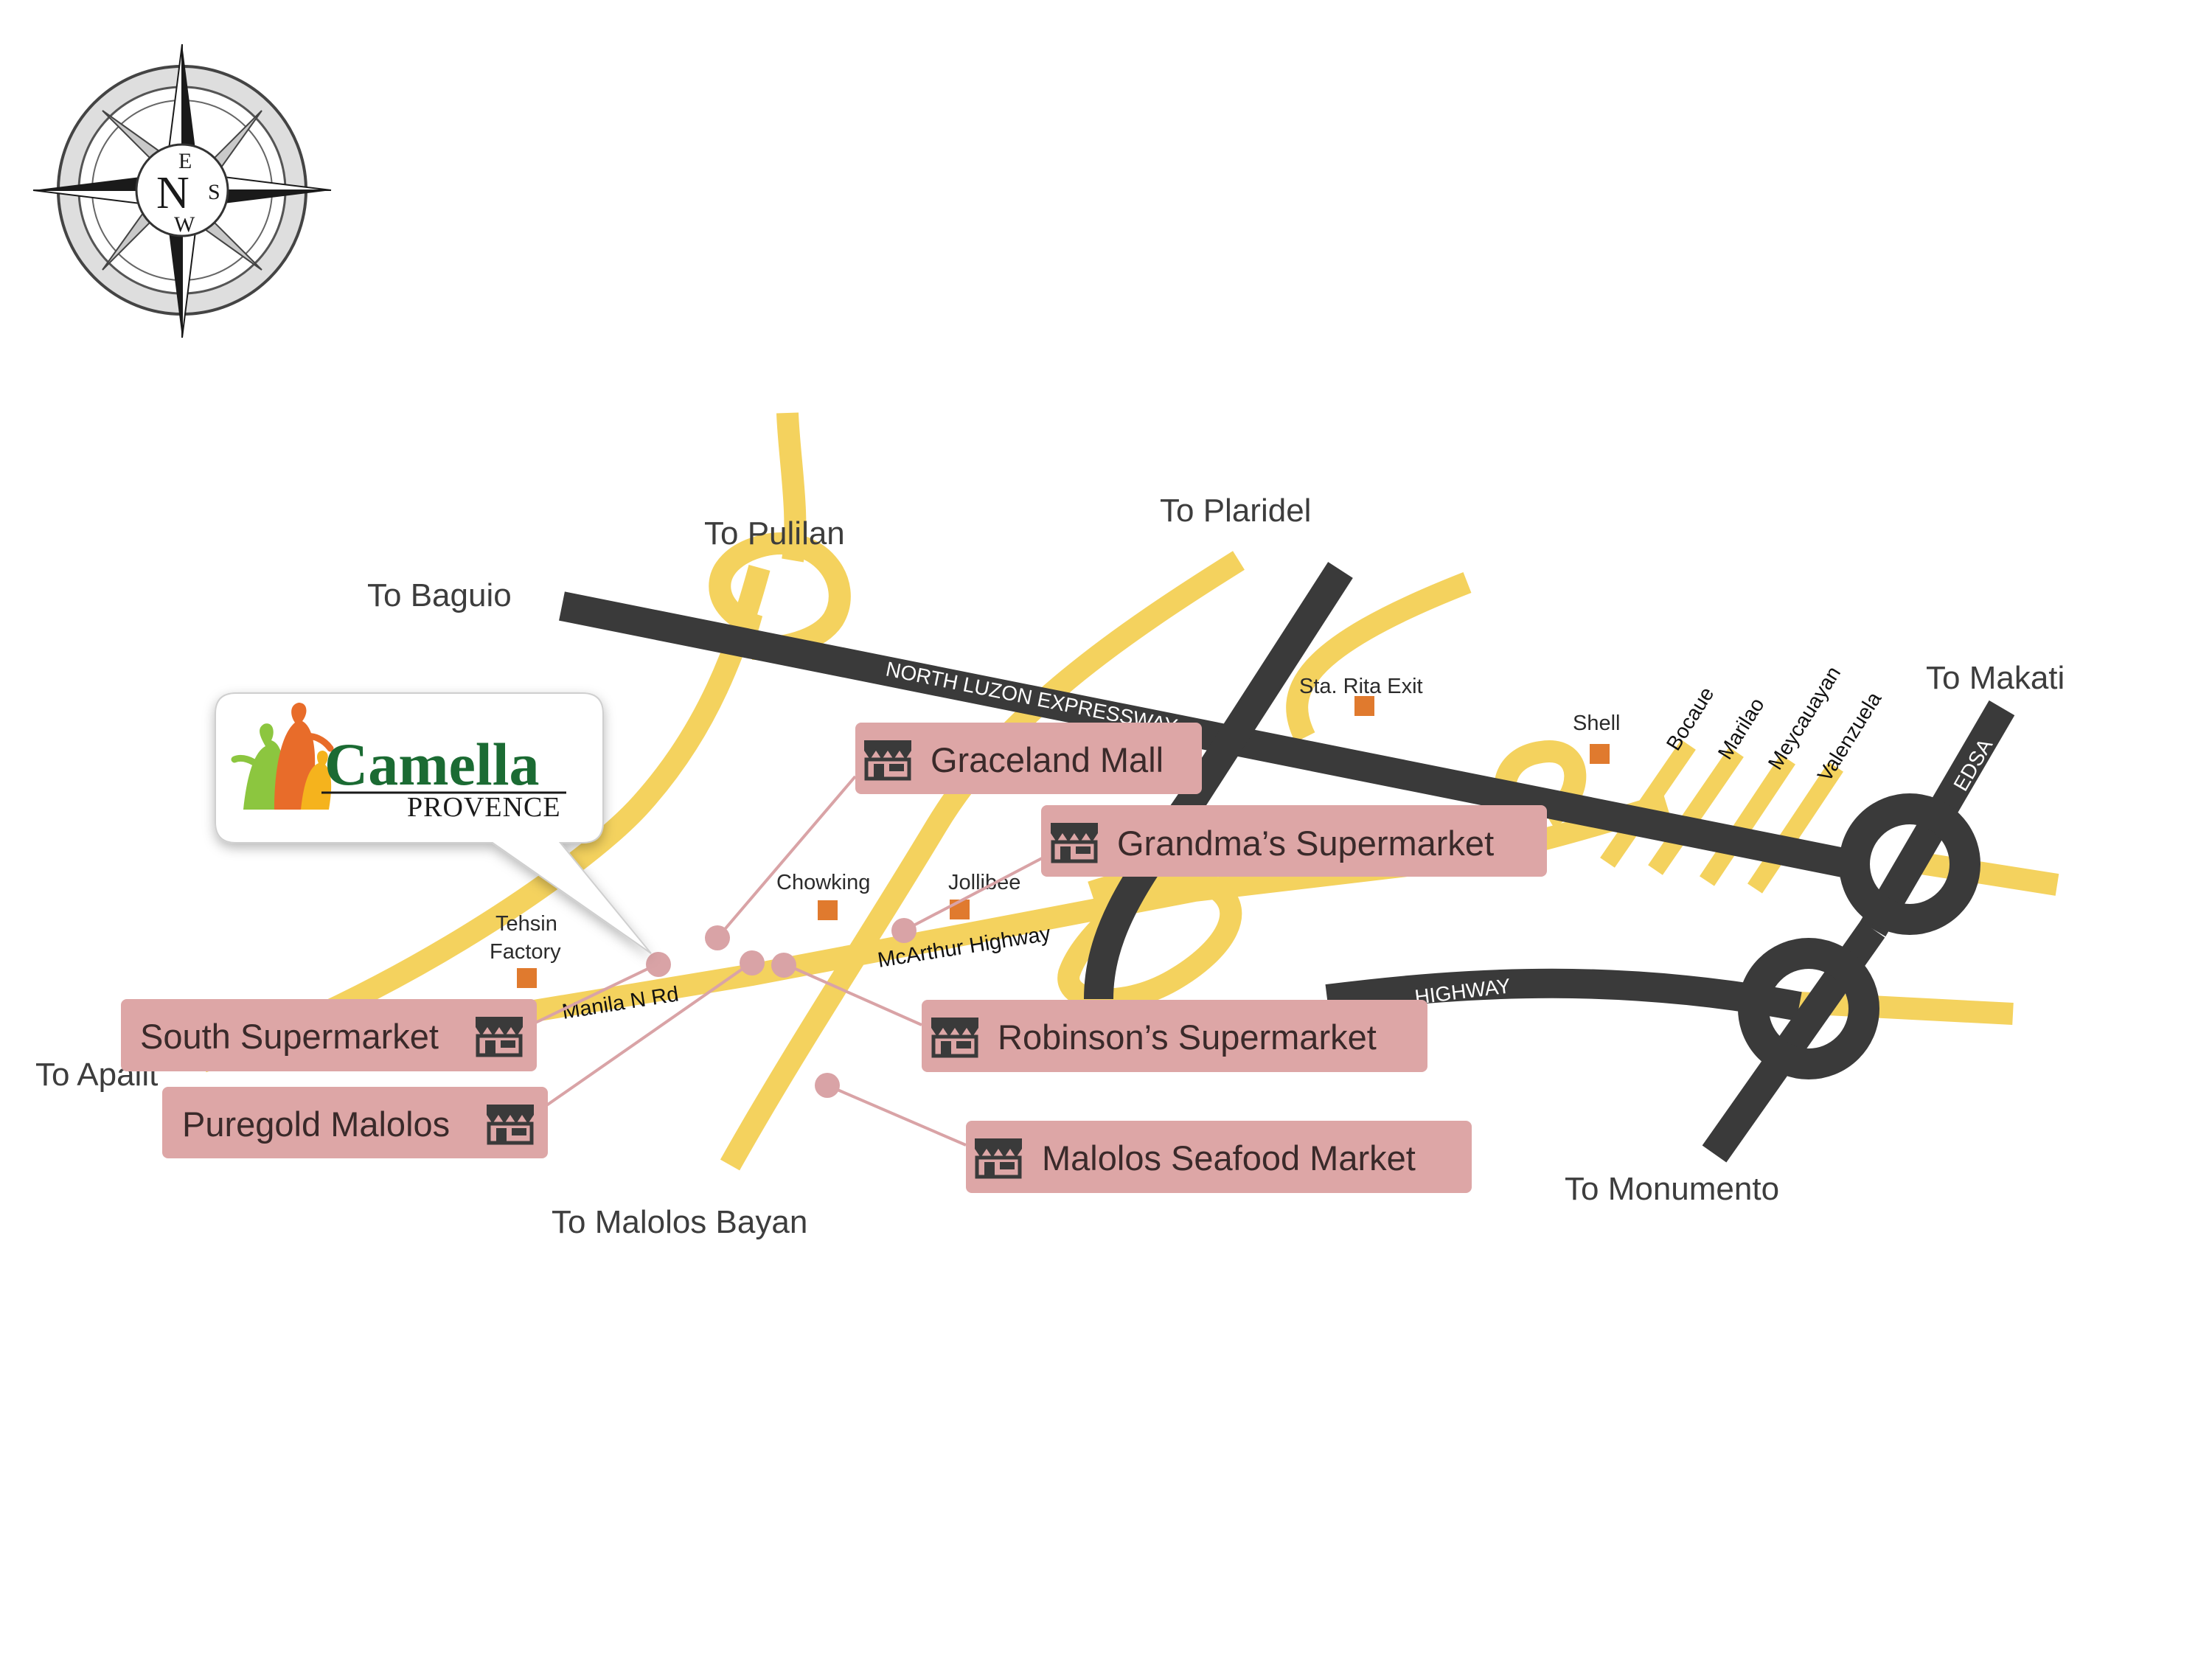 Image resolution: width=2212 pixels, height=1659 pixels. What do you see at coordinates (184, 224) in the screenshot?
I see `compass-west-label: W` at bounding box center [184, 224].